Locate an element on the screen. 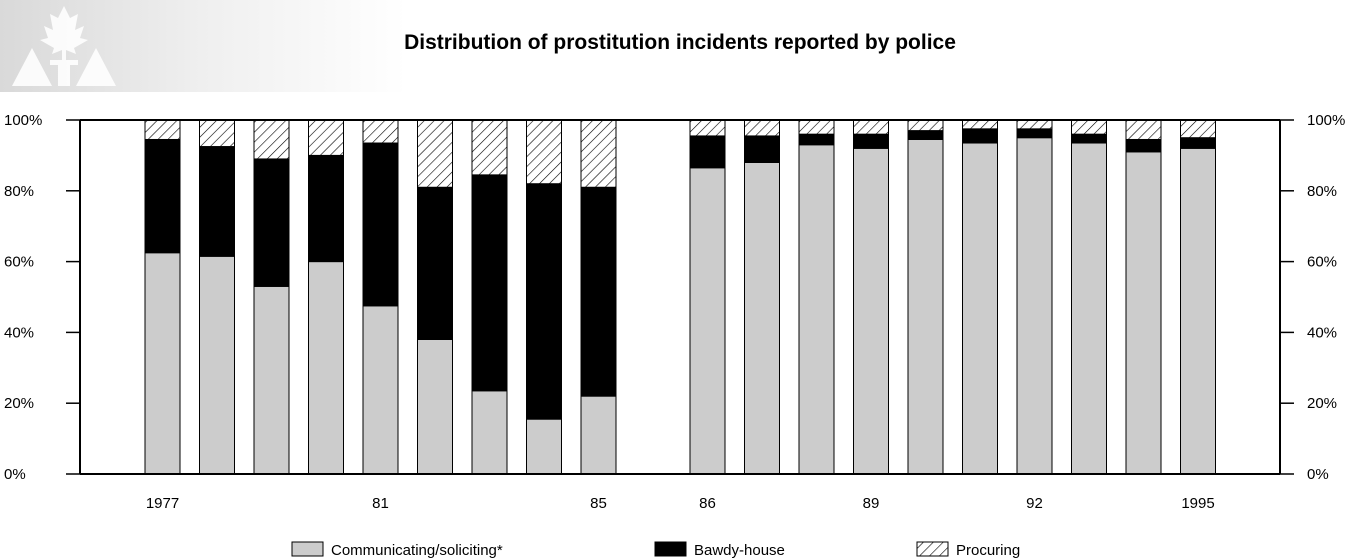  bar-1990-procuring is located at coordinates (925, 125).